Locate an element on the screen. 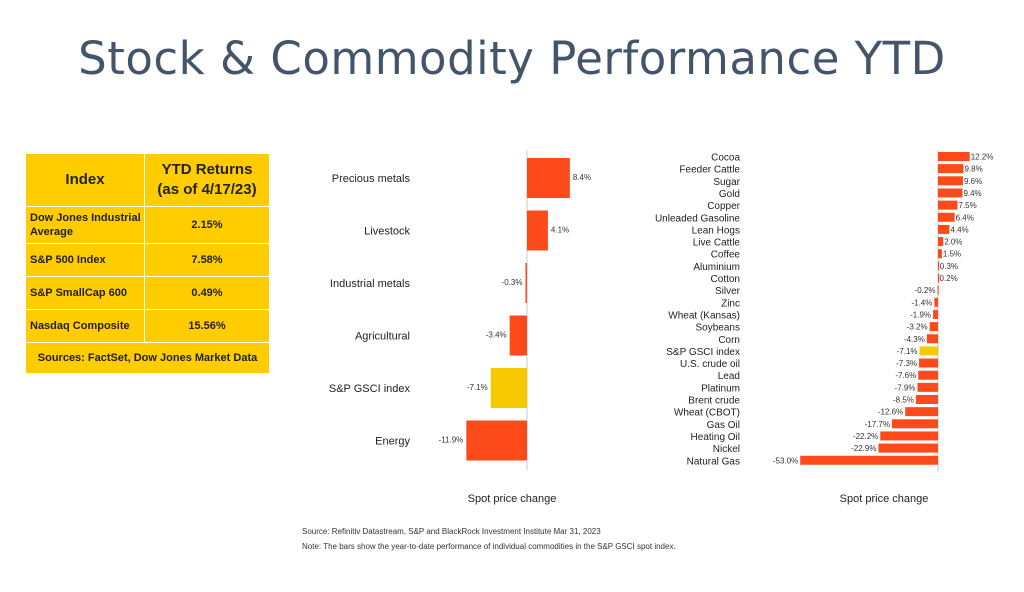 The height and width of the screenshot is (592, 1024). chart2-category-label: Live Cattle is located at coordinates (717, 243).